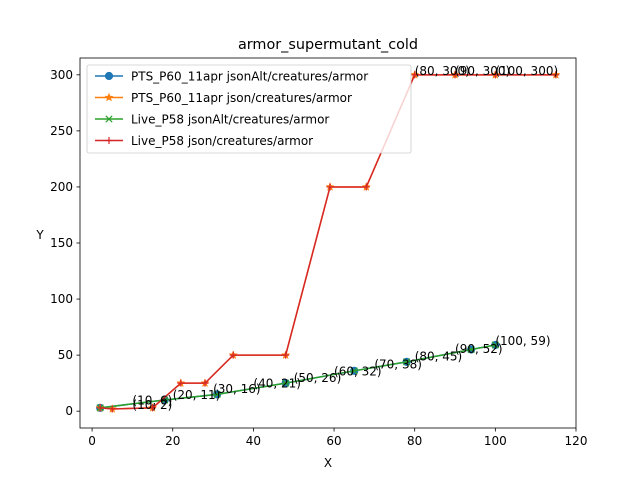 Image resolution: width=640 pixels, height=480 pixels. What do you see at coordinates (328, 45) in the screenshot?
I see `chart-title: armor_supermutant_cold` at bounding box center [328, 45].